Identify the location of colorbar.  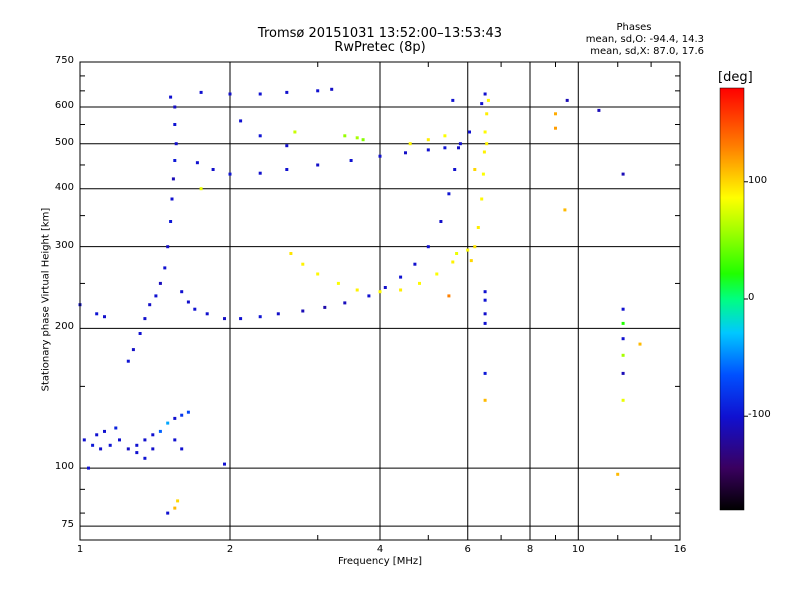
(732, 299).